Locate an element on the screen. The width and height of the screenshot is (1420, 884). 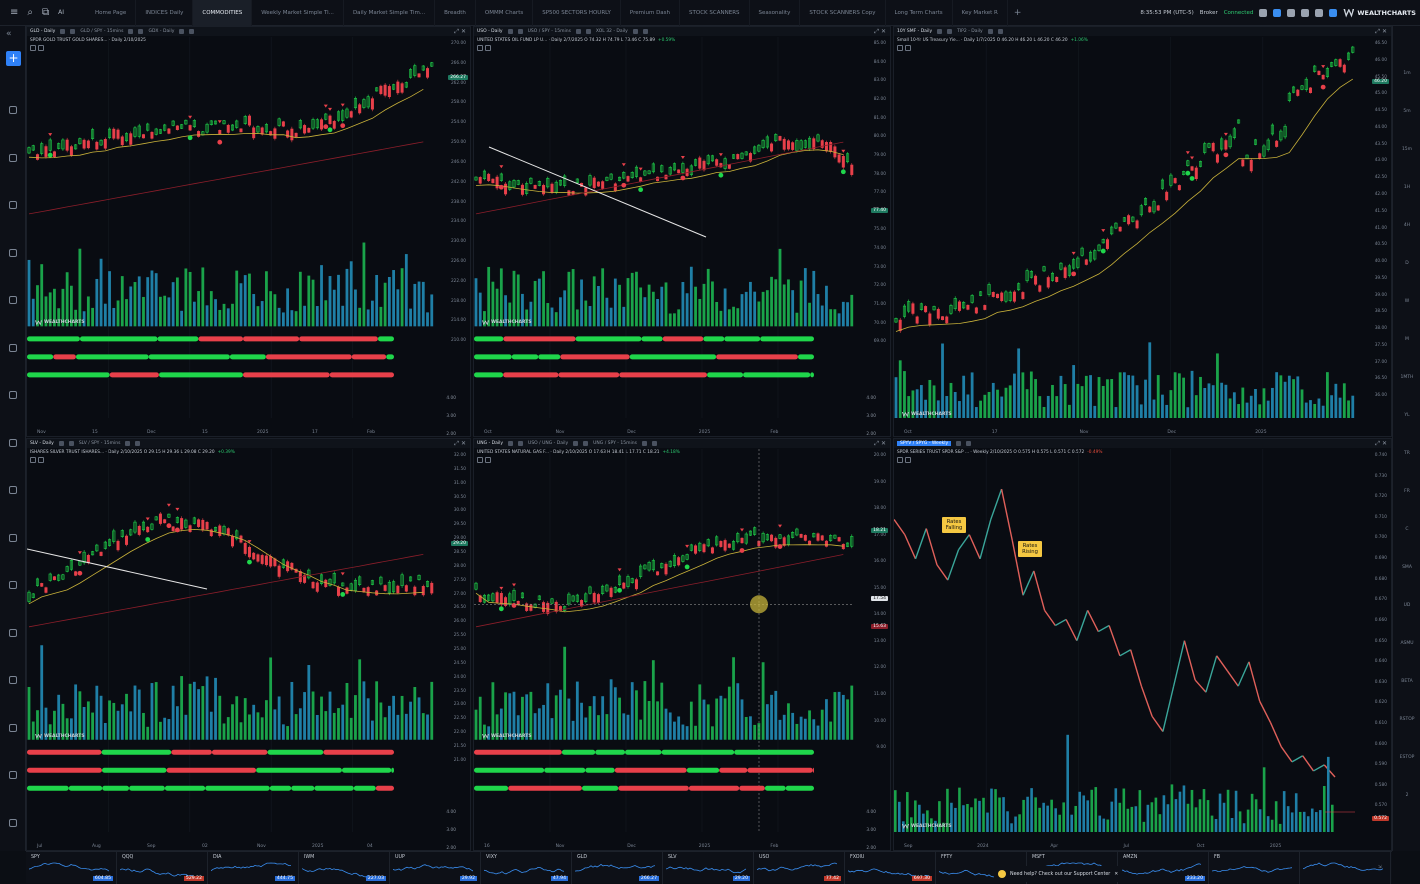
compare-symbol: UNG / SPY - 15mins is located at coordinates (615, 443).